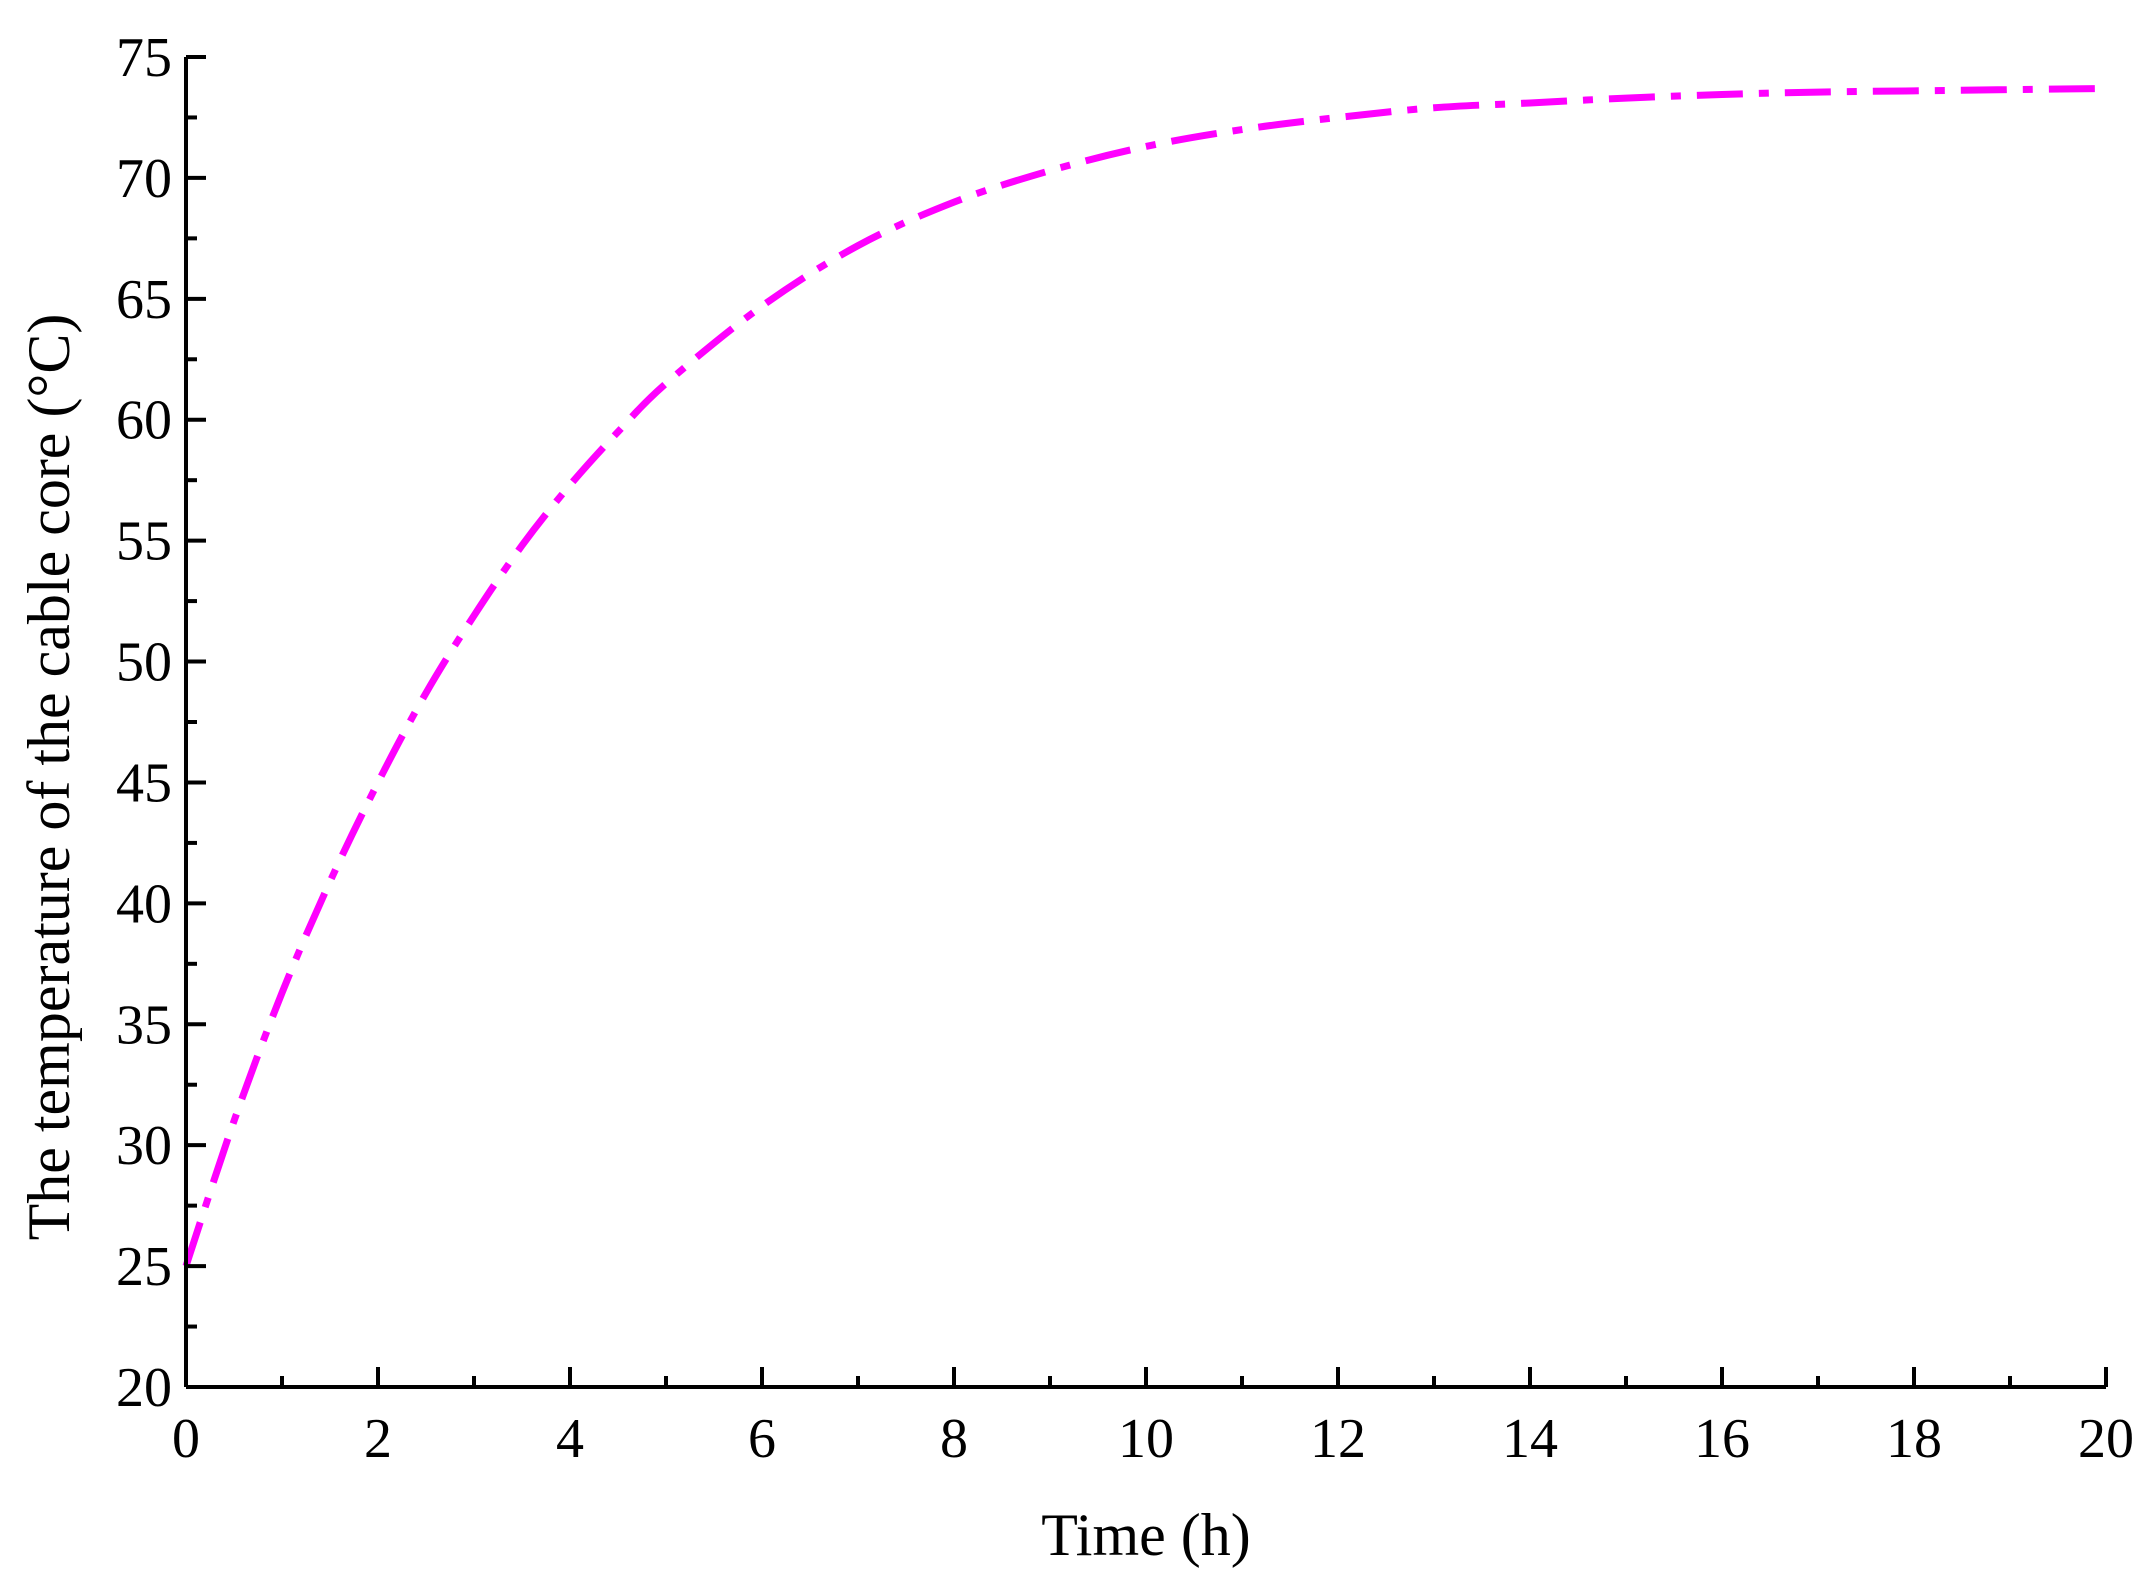 Image resolution: width=2151 pixels, height=1587 pixels. I want to click on y-tick-label: 40, so click(144, 904).